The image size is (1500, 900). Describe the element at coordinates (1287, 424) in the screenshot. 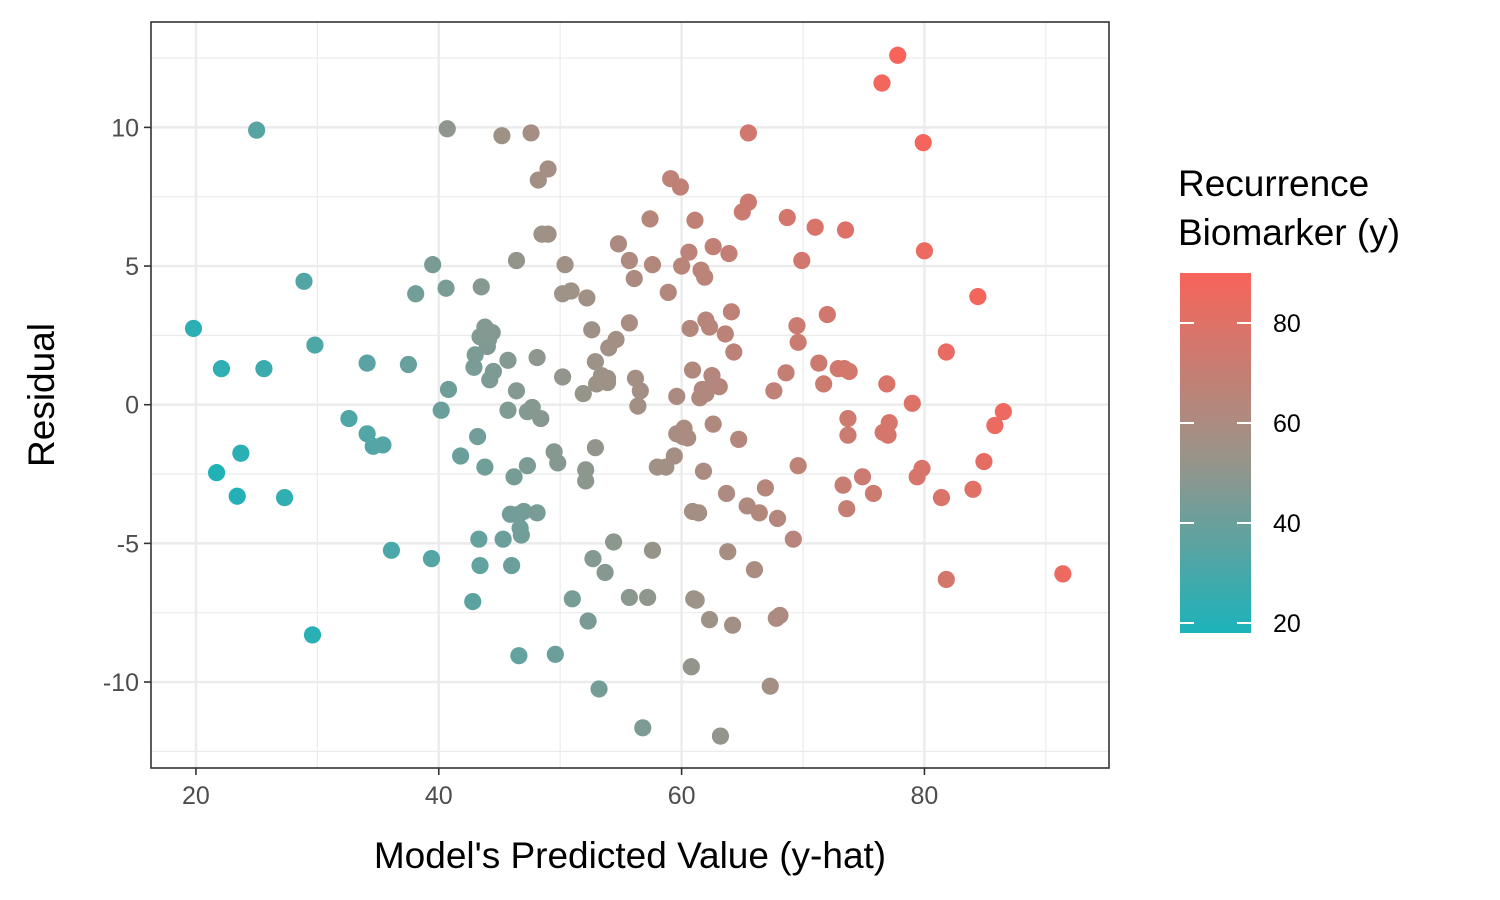

I see `legend-tick-label: 60` at that location.